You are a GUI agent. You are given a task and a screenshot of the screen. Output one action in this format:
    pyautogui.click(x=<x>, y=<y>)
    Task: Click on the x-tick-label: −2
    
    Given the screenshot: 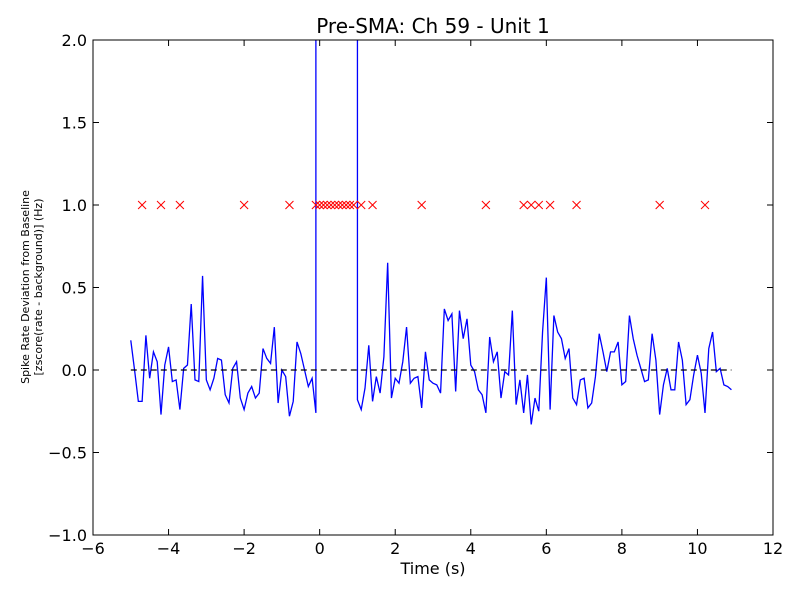 What is the action you would take?
    pyautogui.click(x=244, y=548)
    